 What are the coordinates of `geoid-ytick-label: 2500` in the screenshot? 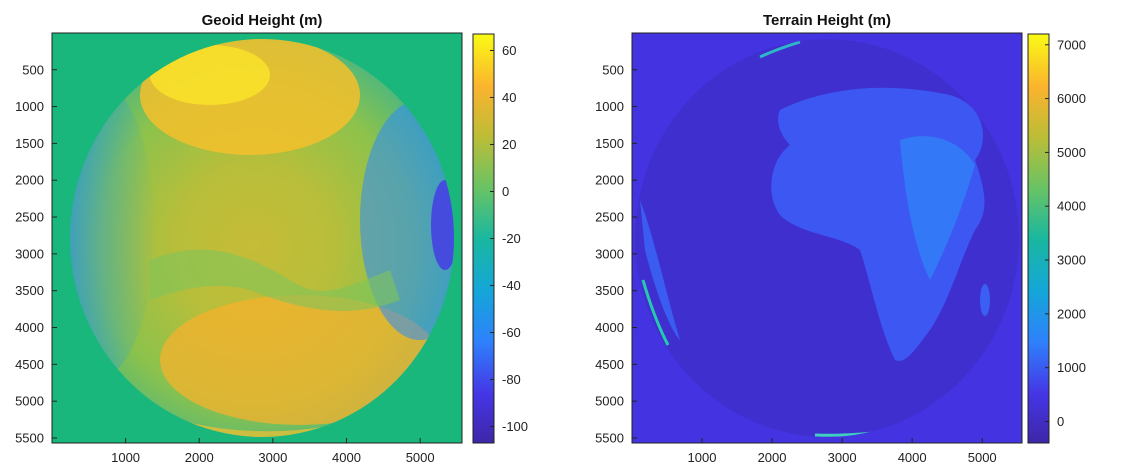 It's located at (29, 217).